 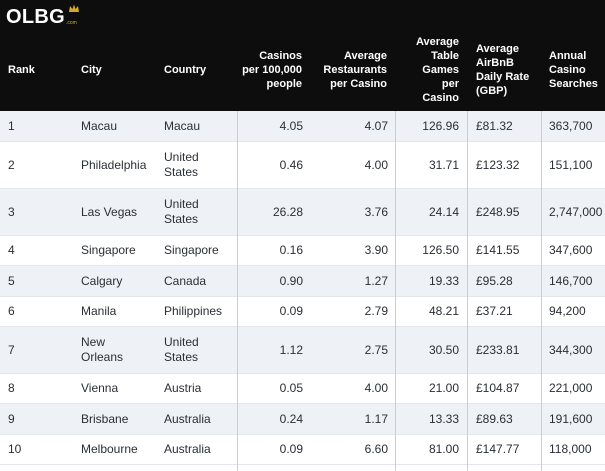 What do you see at coordinates (291, 280) in the screenshot?
I see `casinos-per-100k-cell: 0.90` at bounding box center [291, 280].